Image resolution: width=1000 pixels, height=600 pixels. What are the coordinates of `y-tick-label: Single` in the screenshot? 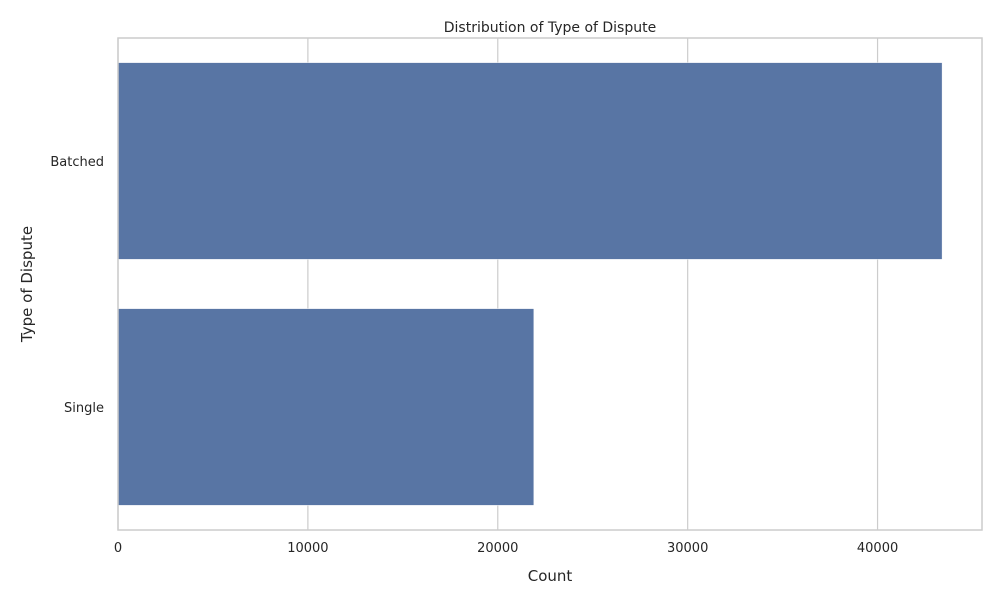 It's located at (84, 408).